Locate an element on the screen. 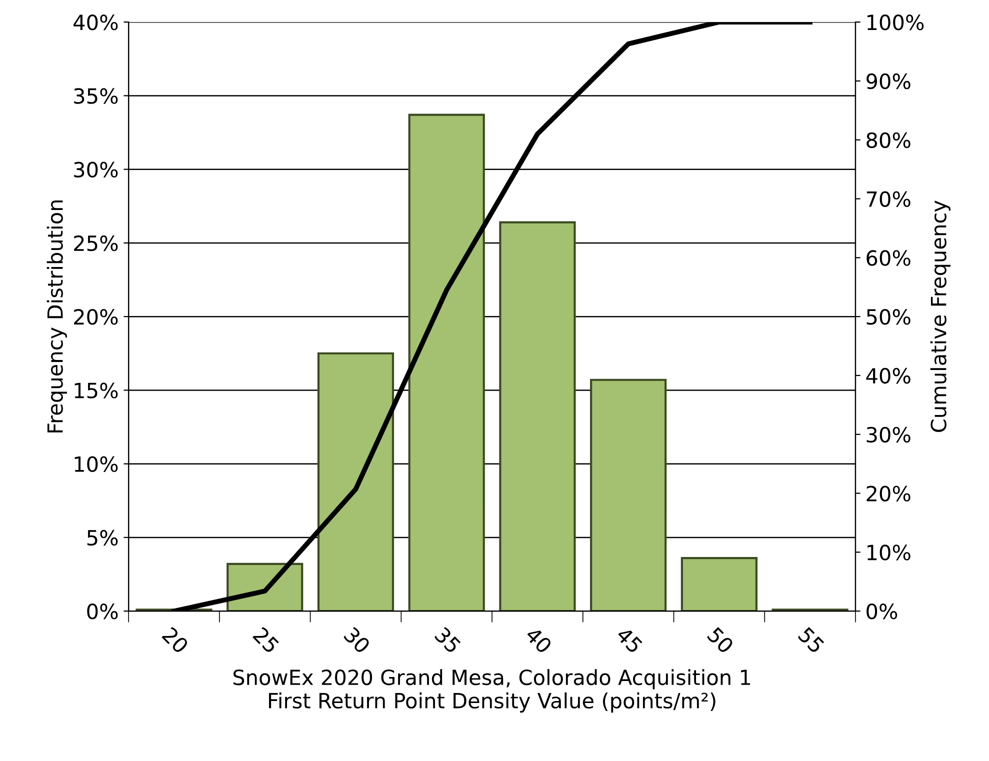 This screenshot has height=761, width=989. y-tick-label: 25% is located at coordinates (96, 243).